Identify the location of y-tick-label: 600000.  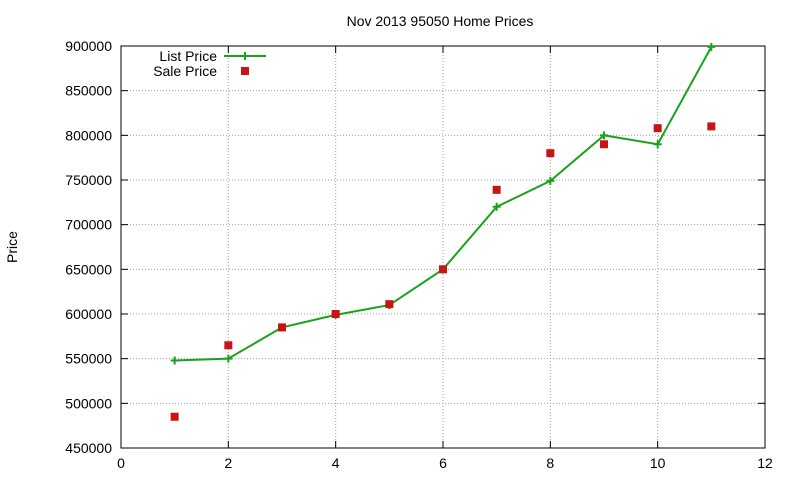
(88, 314).